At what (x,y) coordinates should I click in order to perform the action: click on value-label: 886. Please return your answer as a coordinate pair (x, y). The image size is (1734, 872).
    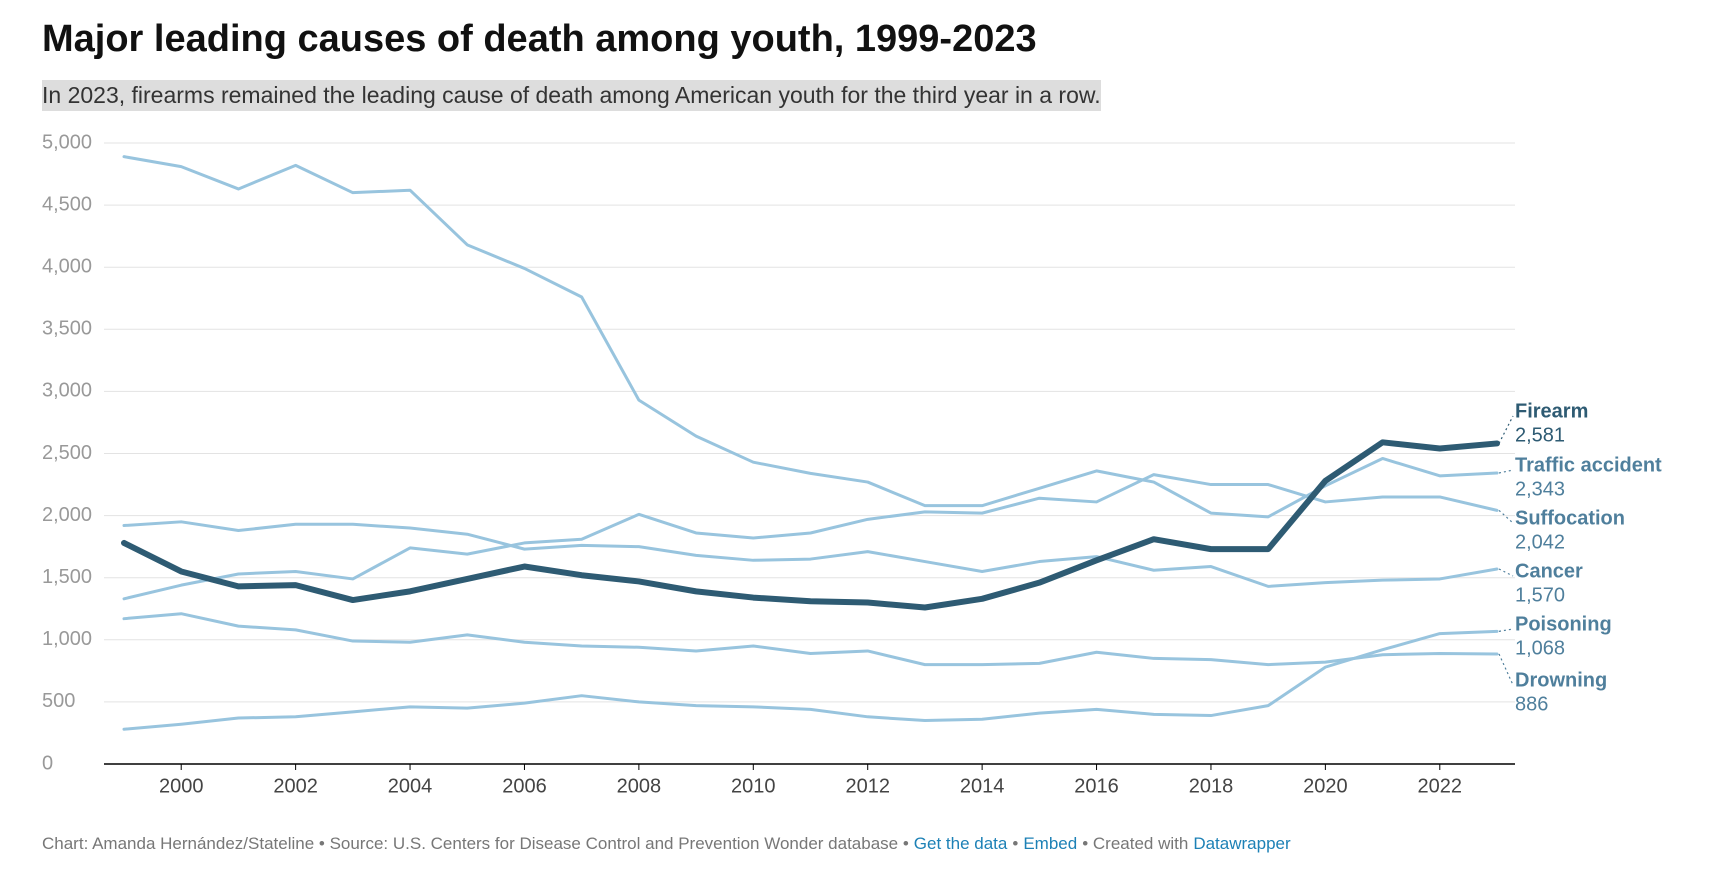
    Looking at the image, I should click on (1531, 704).